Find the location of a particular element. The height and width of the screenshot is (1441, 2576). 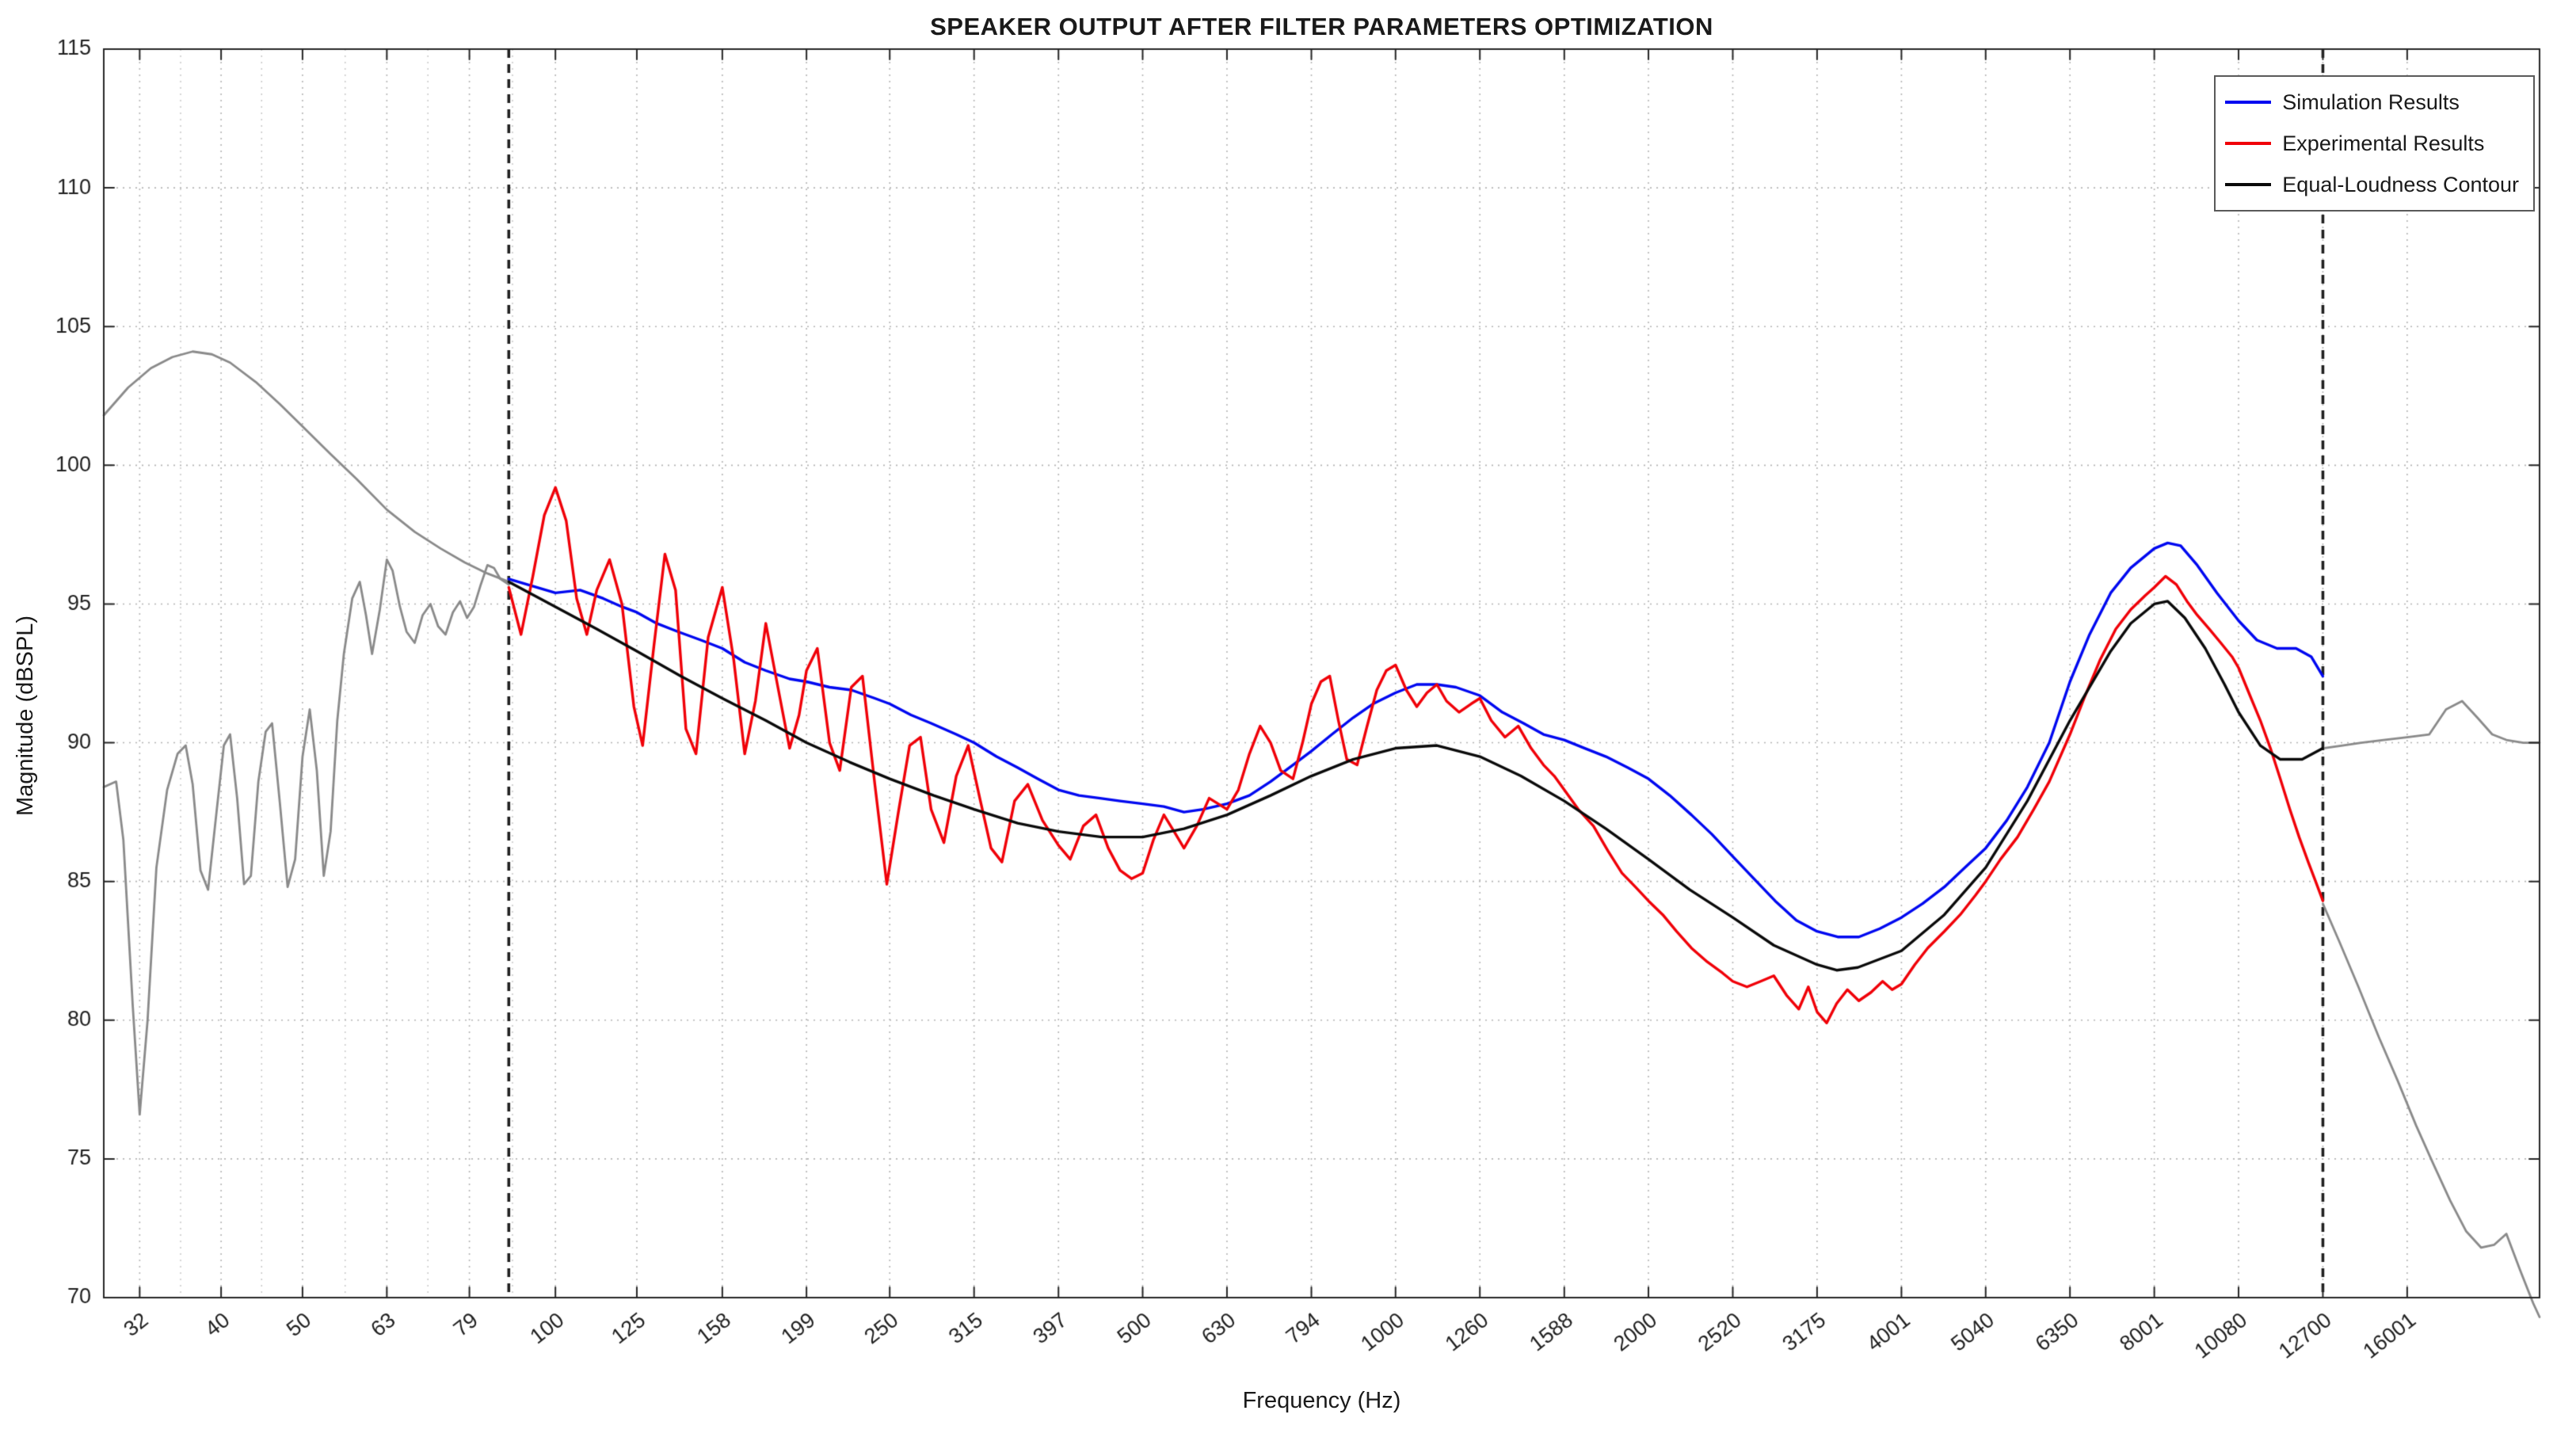

legend-line-simulation-icon is located at coordinates (2249, 102).